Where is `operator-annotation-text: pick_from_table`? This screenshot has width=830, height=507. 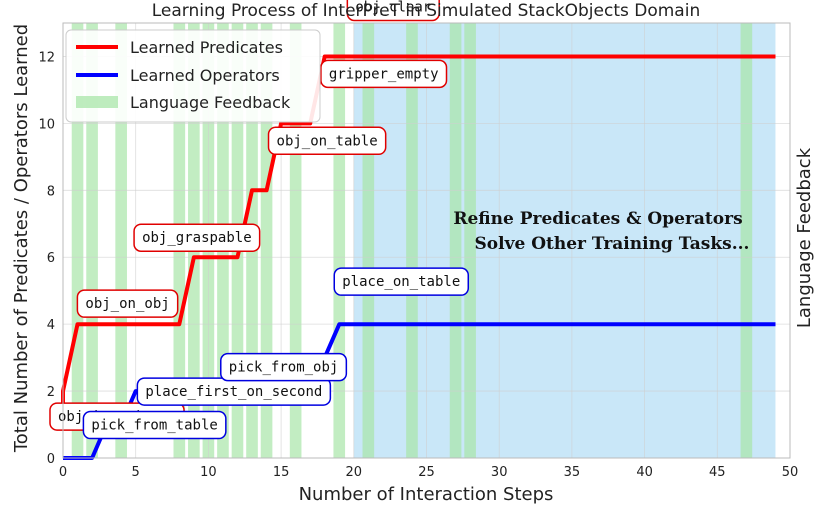 operator-annotation-text: pick_from_table is located at coordinates (154, 426).